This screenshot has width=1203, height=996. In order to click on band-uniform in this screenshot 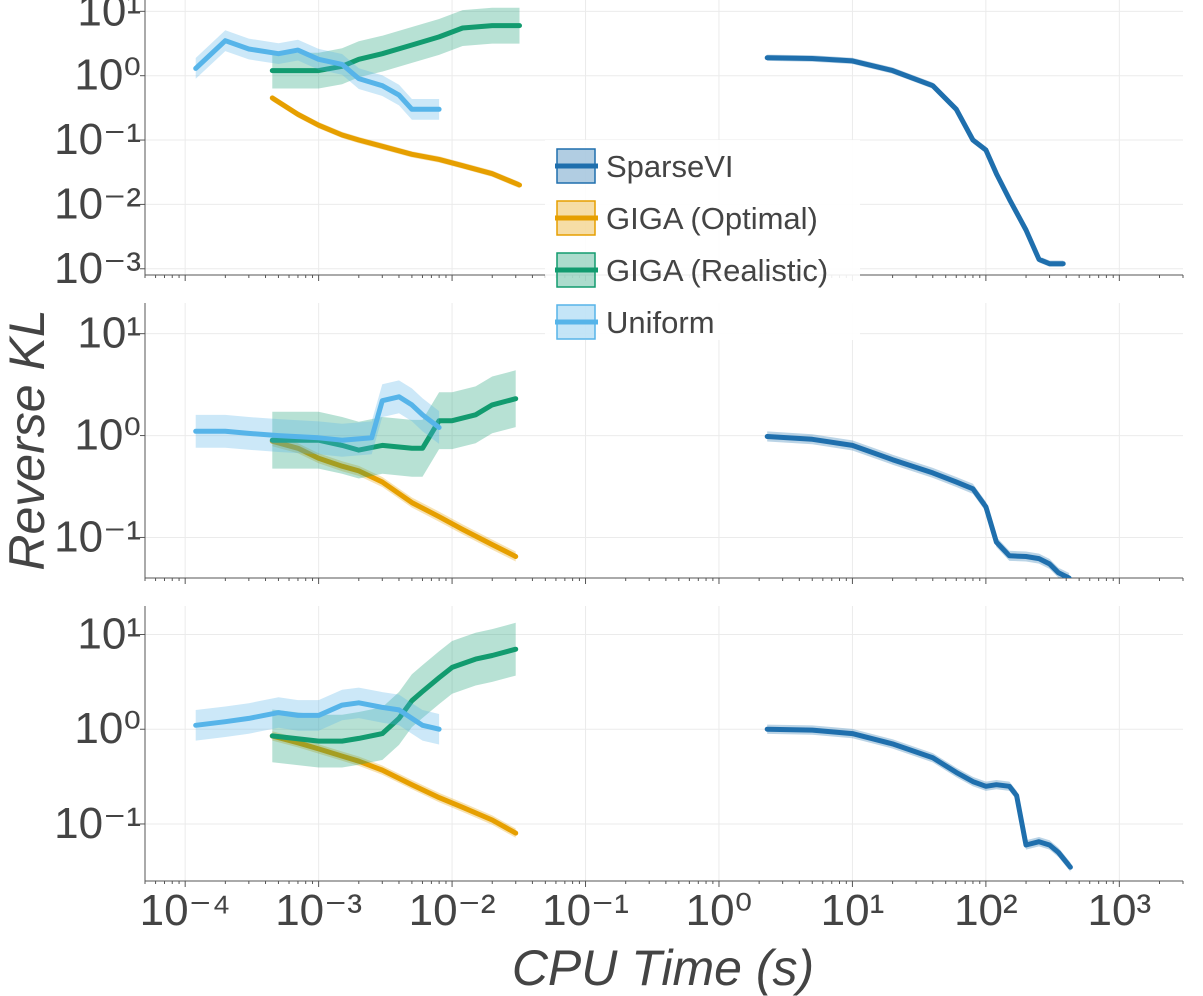, I will do `click(317, 418)`.